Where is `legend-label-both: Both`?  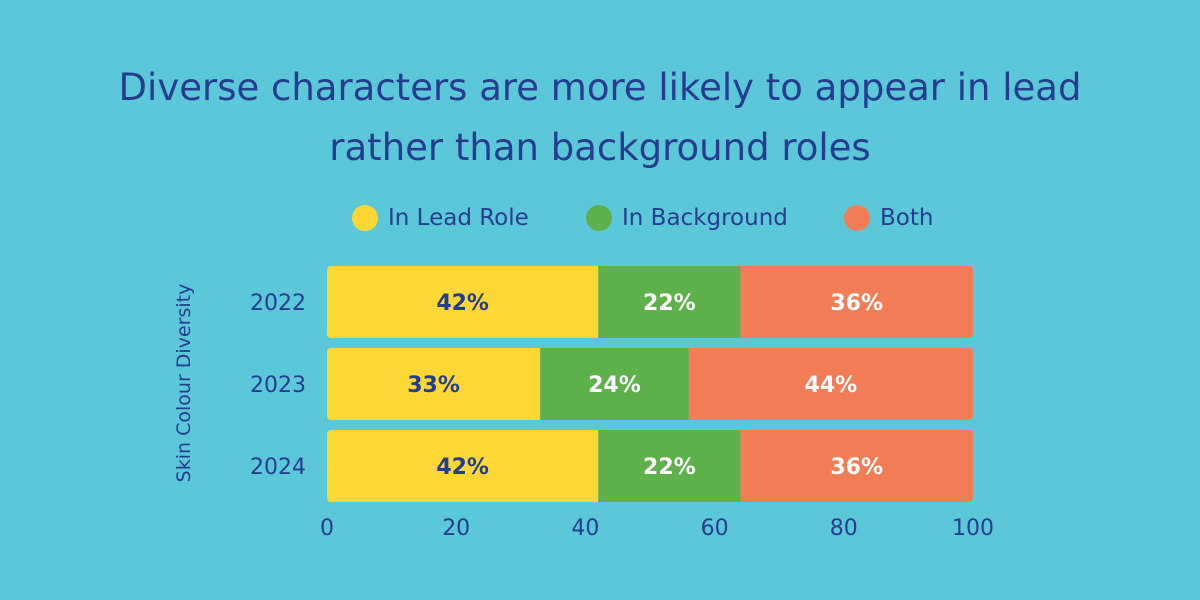 legend-label-both: Both is located at coordinates (907, 218).